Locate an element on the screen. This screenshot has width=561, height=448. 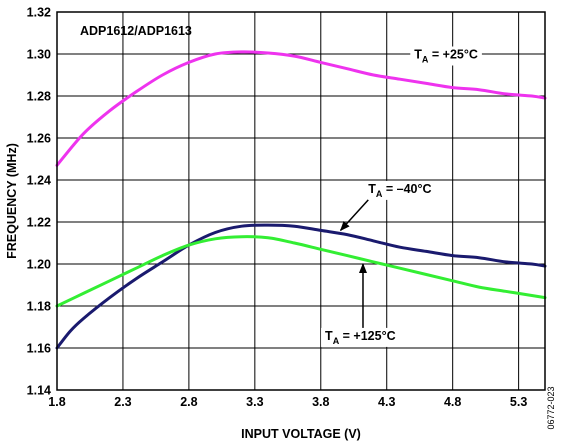
y-tick-label: 1.16 is located at coordinates (39, 349).